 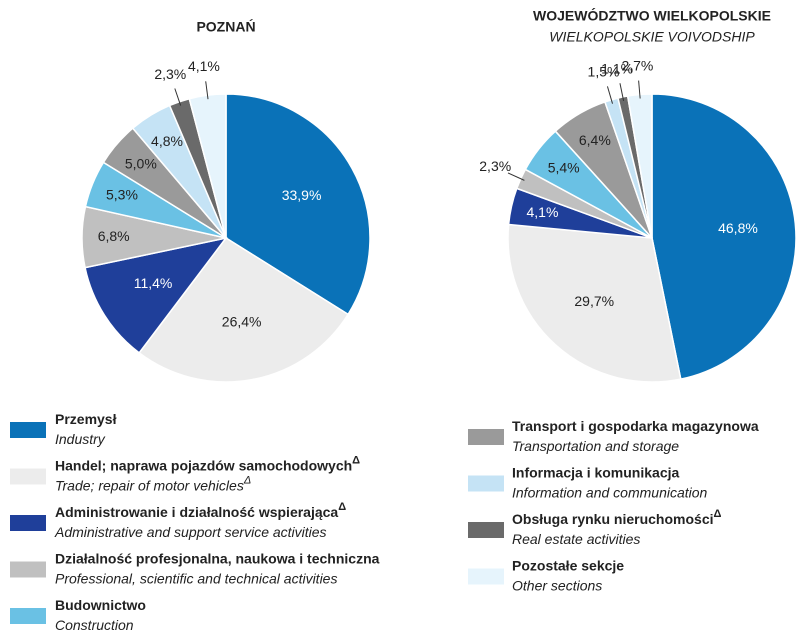 I want to click on legend-translation: Real estate activities, so click(x=576, y=539).